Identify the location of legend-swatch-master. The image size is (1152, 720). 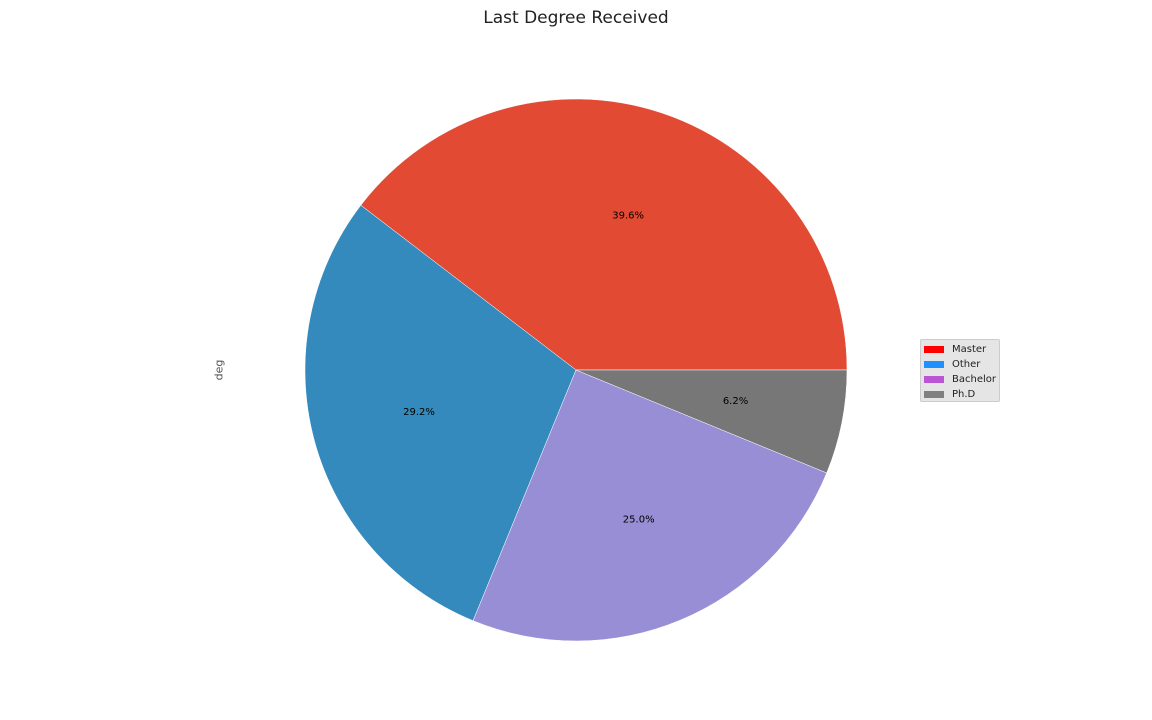
(934, 349).